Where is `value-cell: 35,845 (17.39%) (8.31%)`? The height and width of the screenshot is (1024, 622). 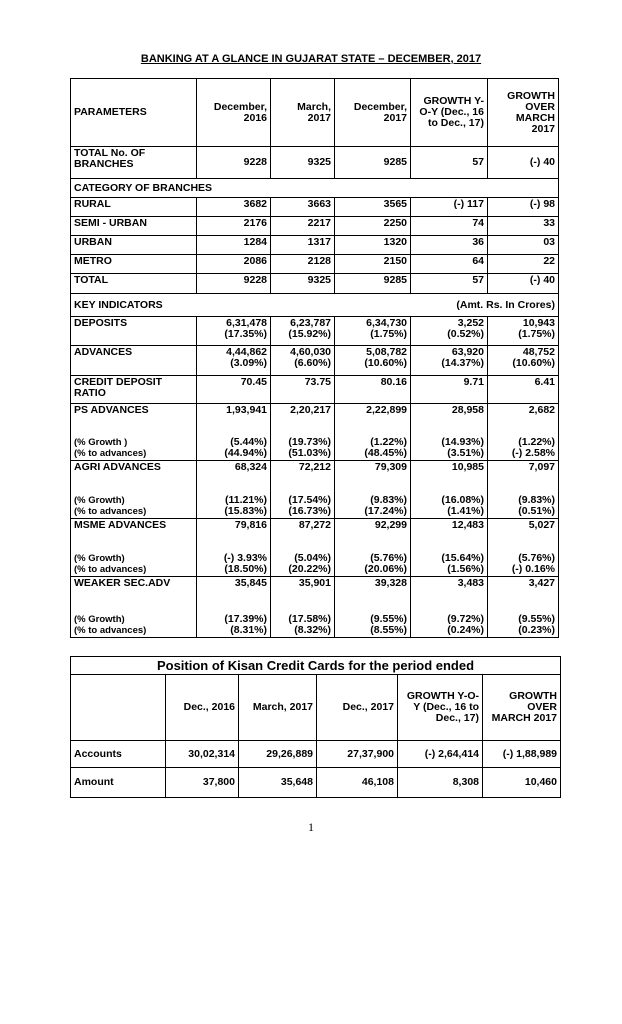
value-cell: 35,845 (17.39%) (8.31%) is located at coordinates (233, 607).